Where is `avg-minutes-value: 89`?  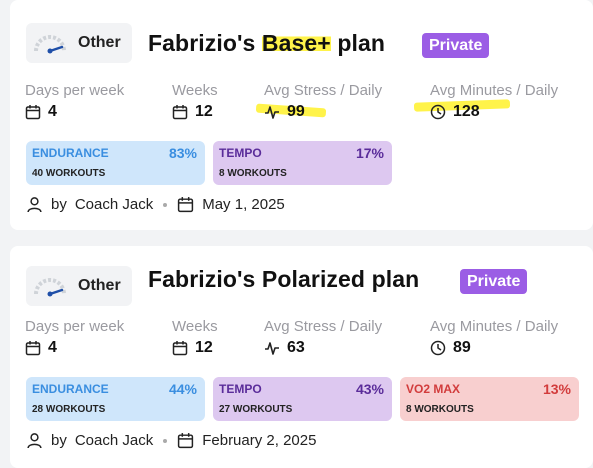
avg-minutes-value: 89 is located at coordinates (450, 348).